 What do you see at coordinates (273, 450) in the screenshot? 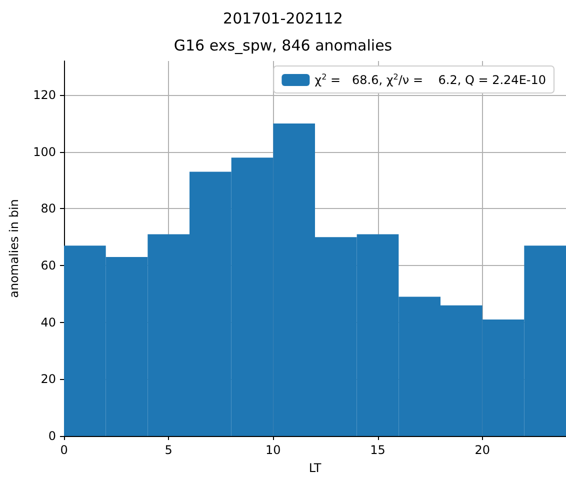
I see `x-tick-label: 10` at bounding box center [273, 450].